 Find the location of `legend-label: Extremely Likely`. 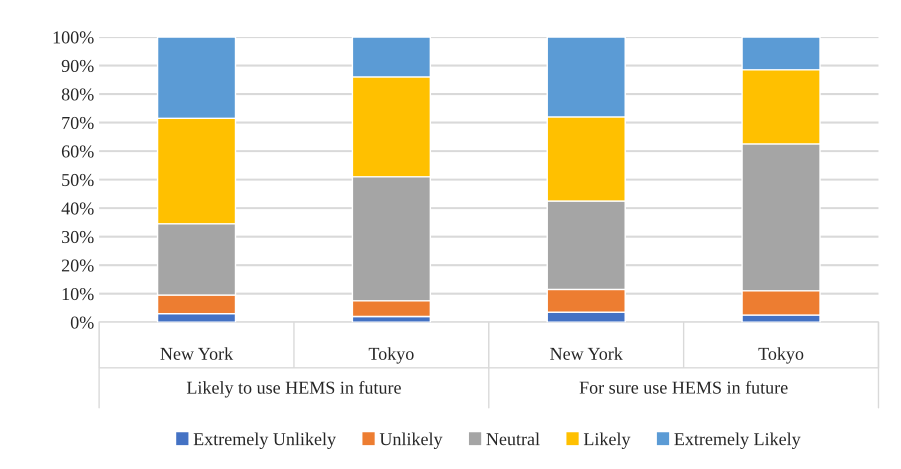

legend-label: Extremely Likely is located at coordinates (737, 440).